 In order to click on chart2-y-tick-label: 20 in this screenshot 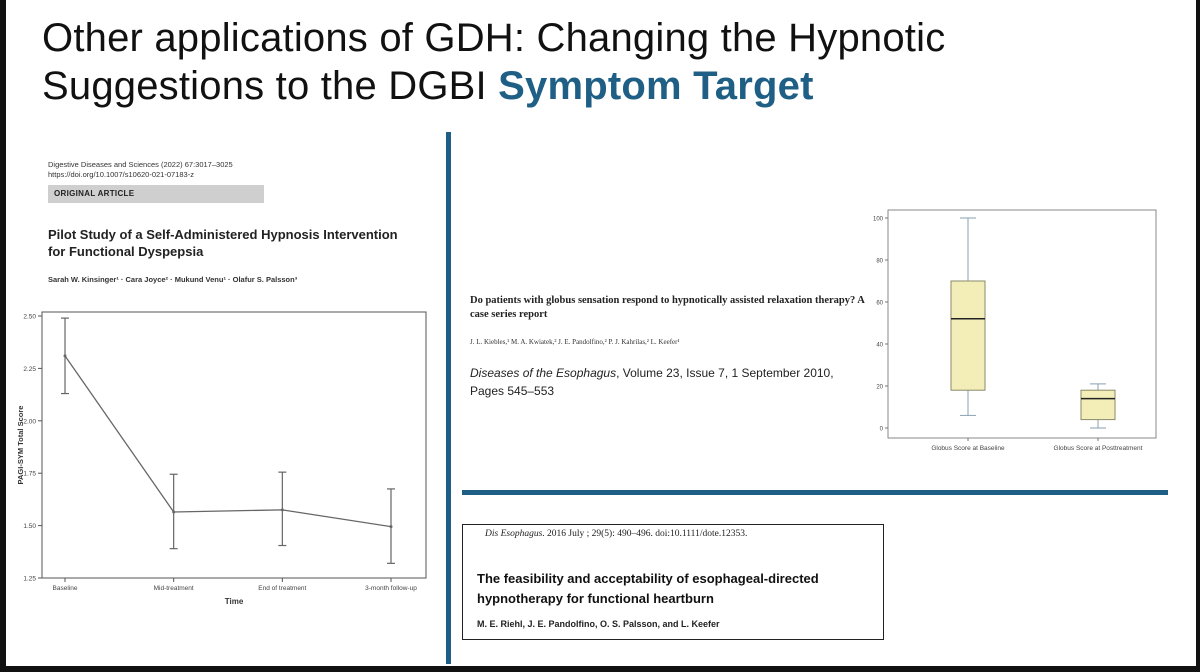, I will do `click(879, 388)`.